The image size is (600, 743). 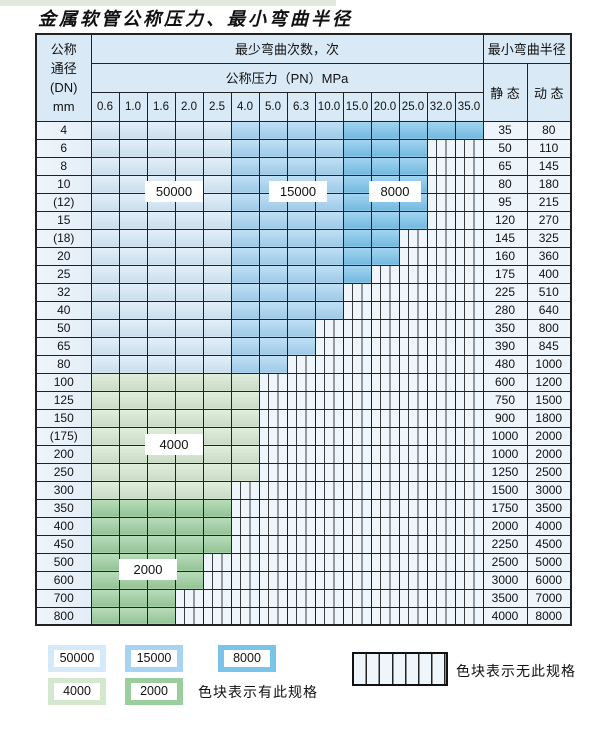 I want to click on table-row: 300 1500 3000, so click(x=303, y=490).